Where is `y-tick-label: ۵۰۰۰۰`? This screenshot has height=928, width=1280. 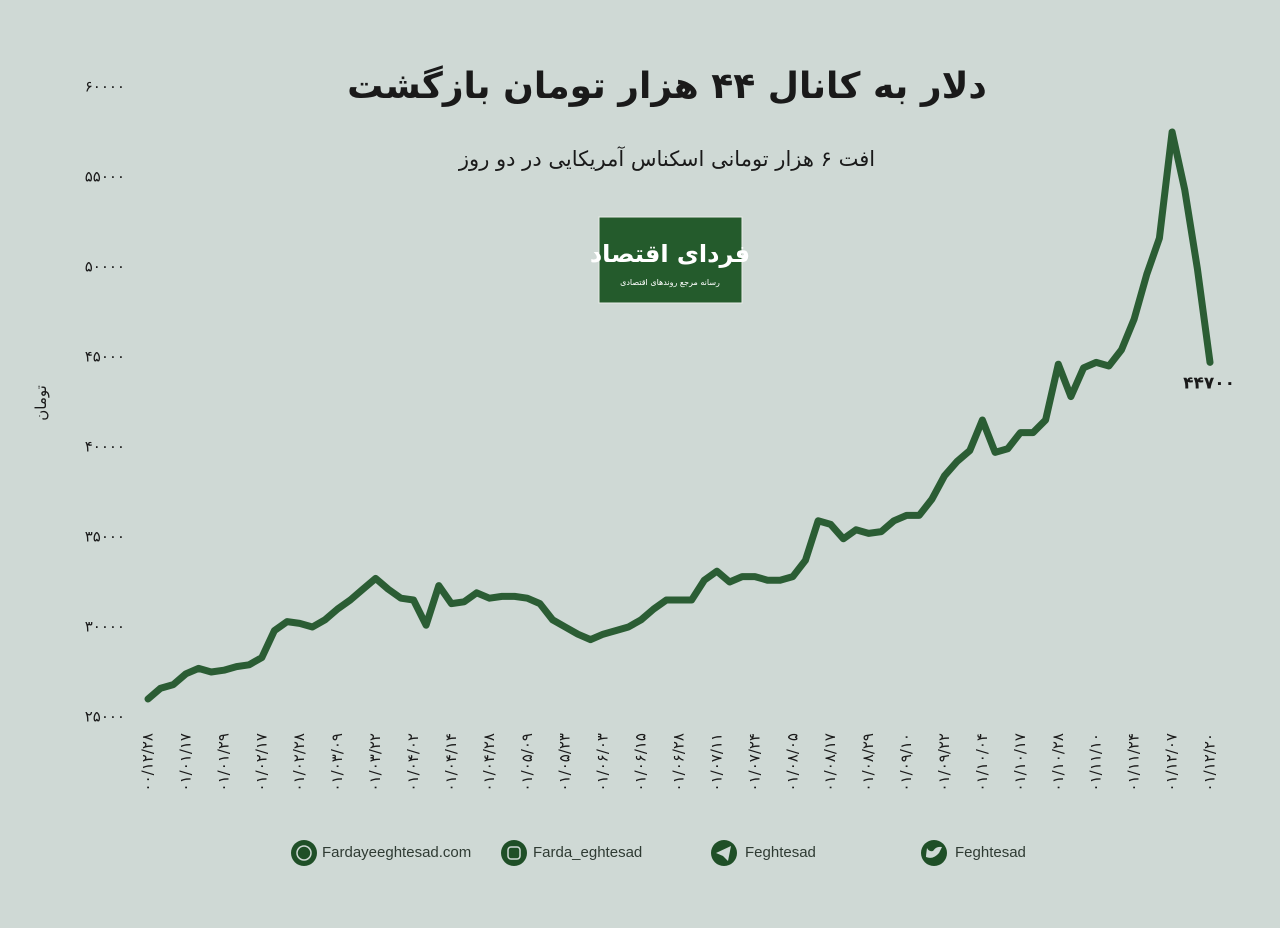 y-tick-label: ۵۰۰۰۰ is located at coordinates (105, 267).